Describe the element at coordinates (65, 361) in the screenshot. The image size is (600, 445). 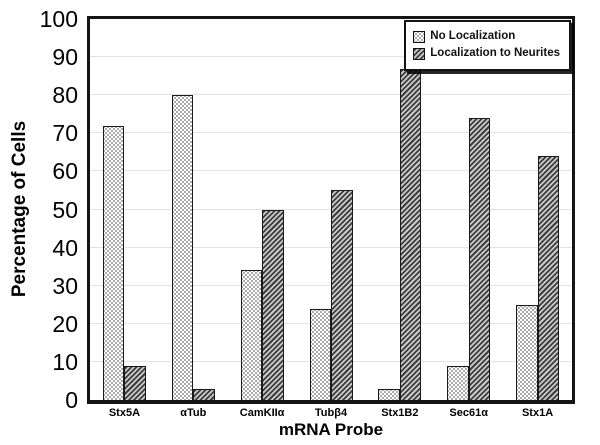
I see `y-tick-label: 10` at that location.